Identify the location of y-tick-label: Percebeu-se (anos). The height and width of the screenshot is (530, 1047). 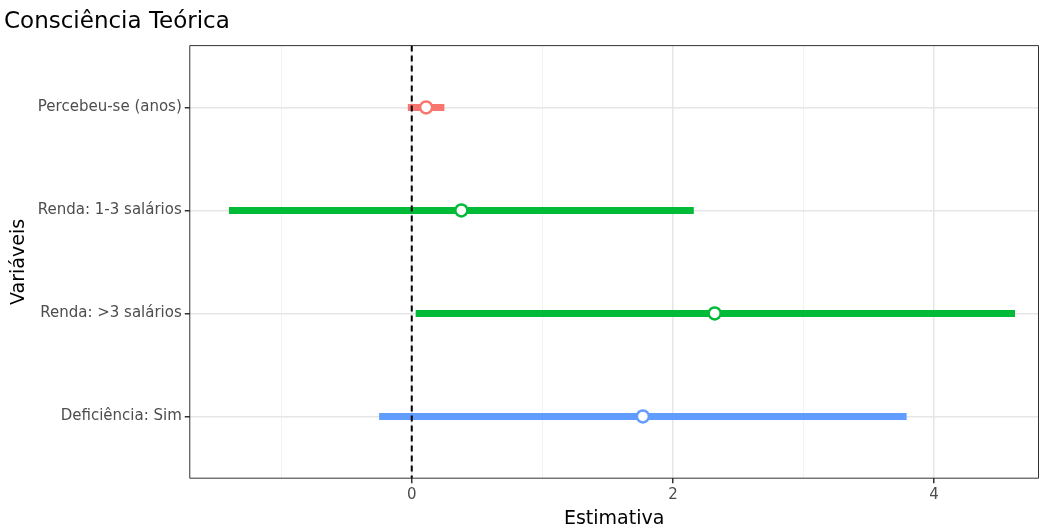
(109, 106).